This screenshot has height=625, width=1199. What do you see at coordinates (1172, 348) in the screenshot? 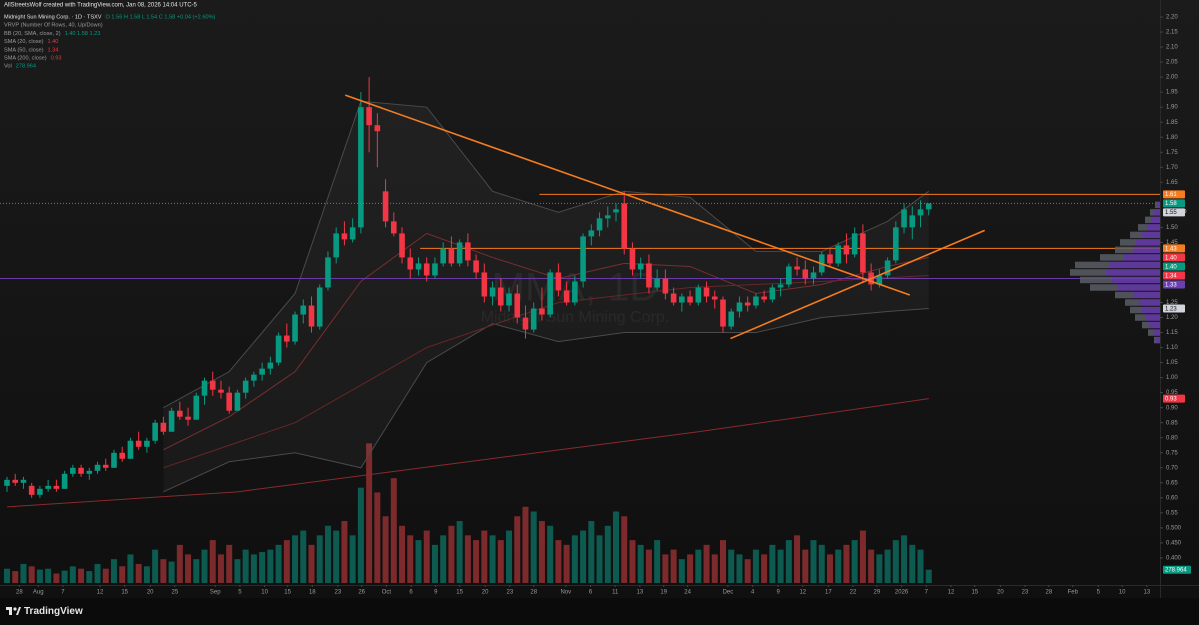
I see `y-tick-label: 1.10` at bounding box center [1172, 348].